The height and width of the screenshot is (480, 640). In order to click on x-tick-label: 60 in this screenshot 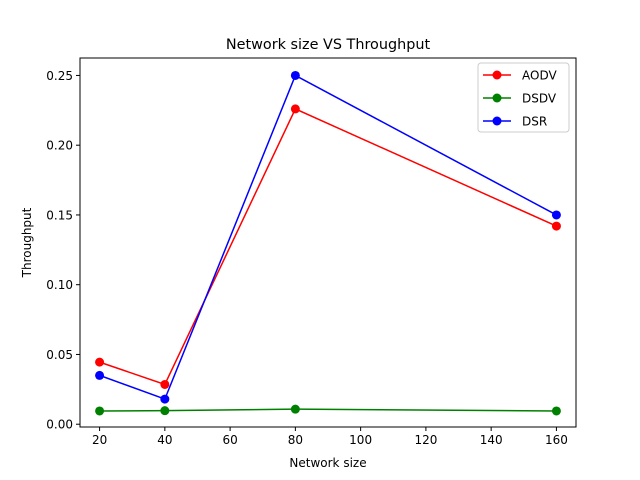, I will do `click(229, 440)`.